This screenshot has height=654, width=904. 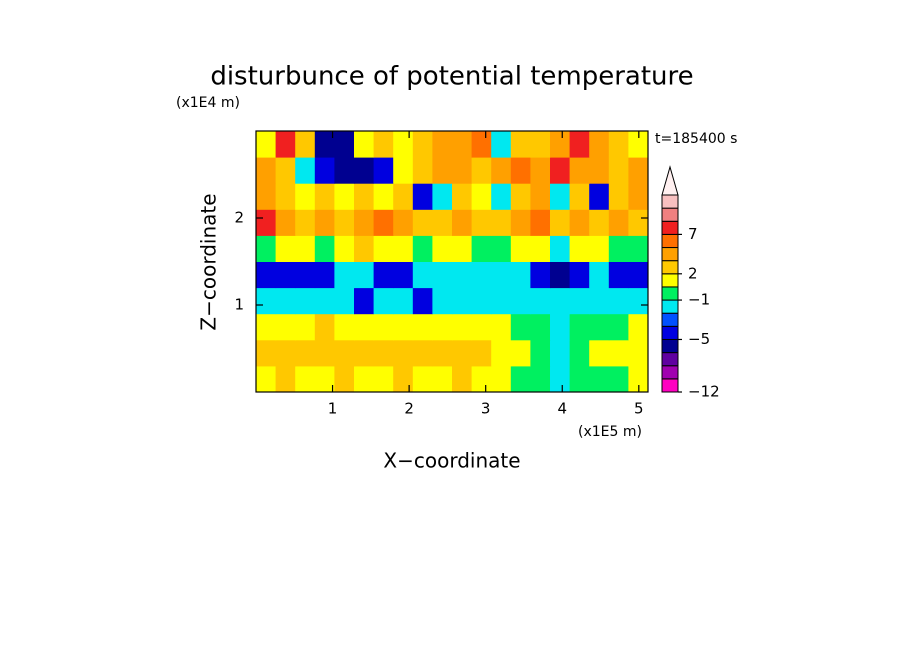 What do you see at coordinates (610, 432) in the screenshot?
I see `x-unit: (x1E5 m)` at bounding box center [610, 432].